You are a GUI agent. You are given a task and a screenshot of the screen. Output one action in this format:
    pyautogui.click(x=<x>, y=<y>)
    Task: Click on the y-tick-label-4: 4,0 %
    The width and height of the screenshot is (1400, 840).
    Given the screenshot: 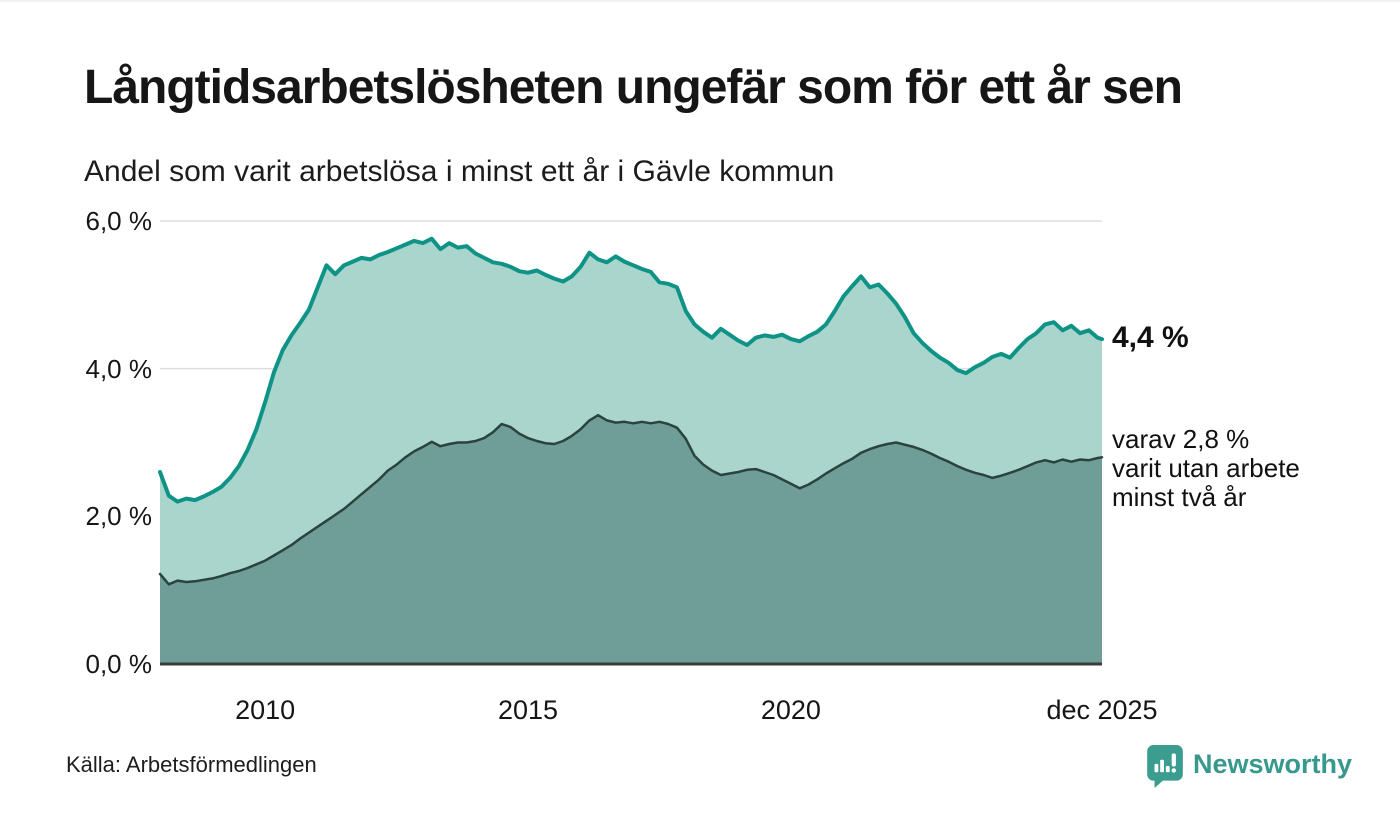 What is the action you would take?
    pyautogui.click(x=119, y=368)
    